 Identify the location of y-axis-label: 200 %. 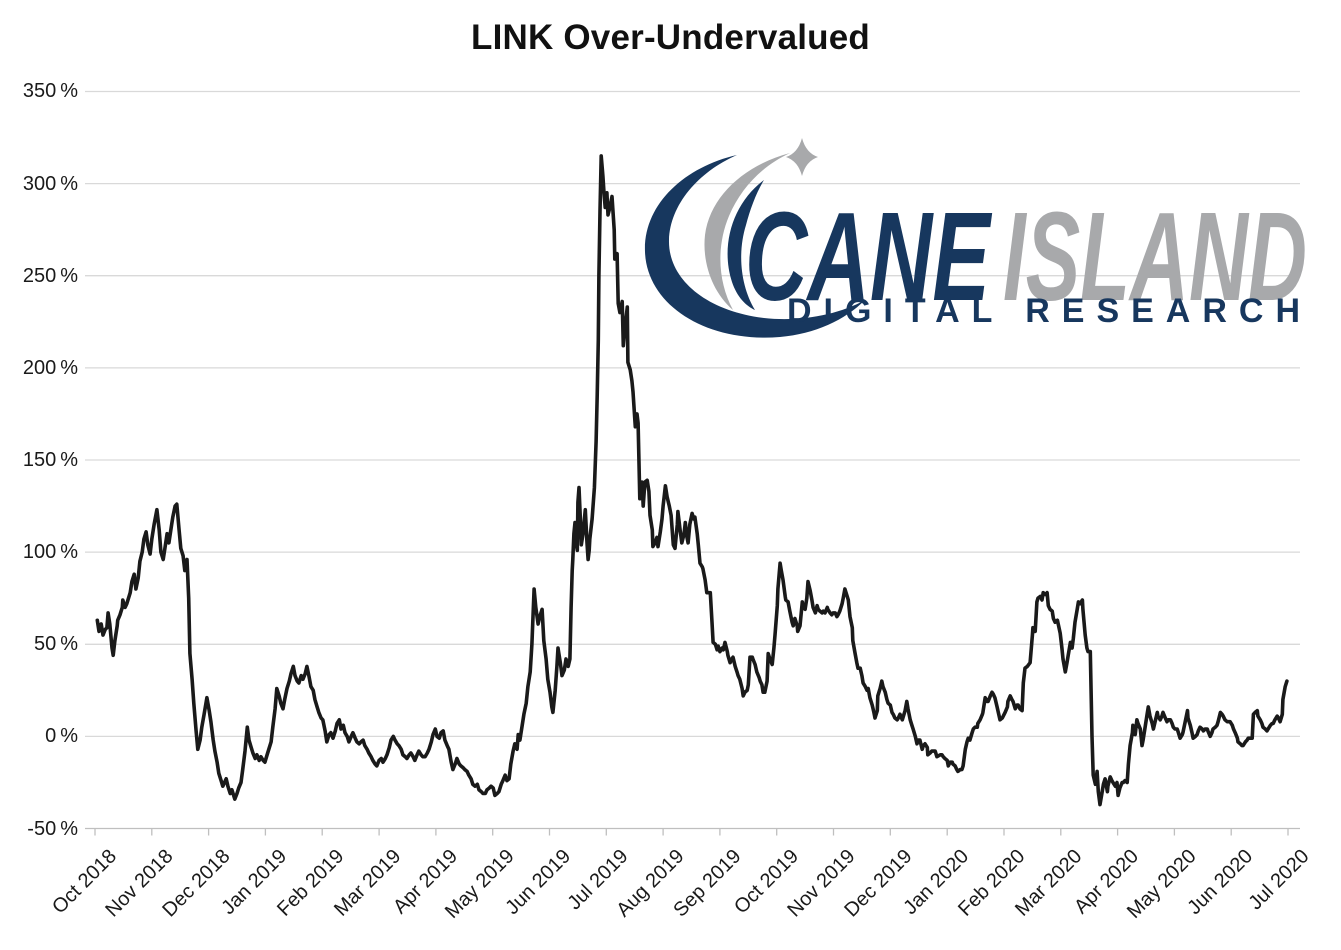
(50, 367).